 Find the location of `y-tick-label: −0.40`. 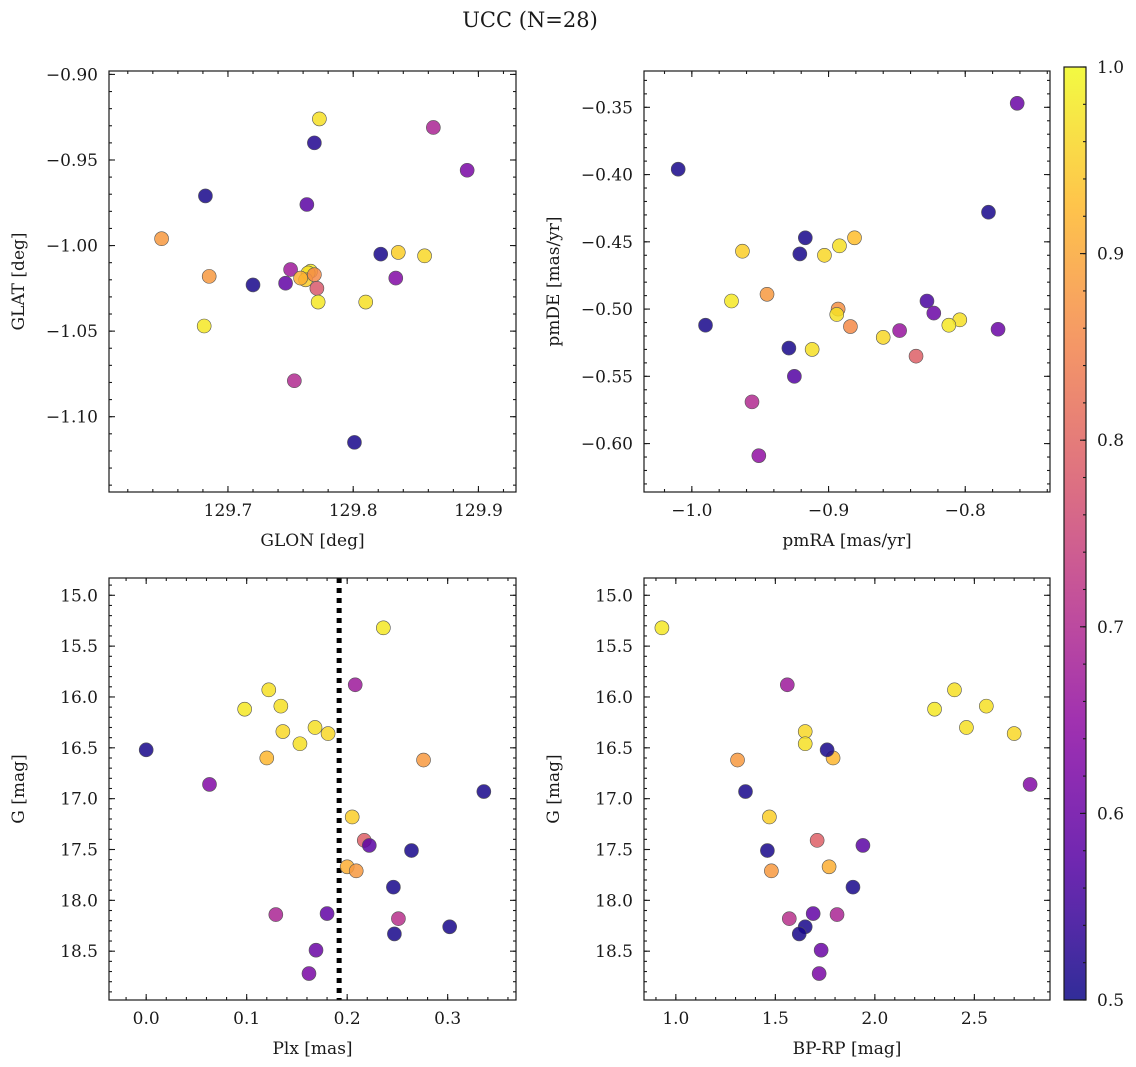

y-tick-label: −0.40 is located at coordinates (607, 176).